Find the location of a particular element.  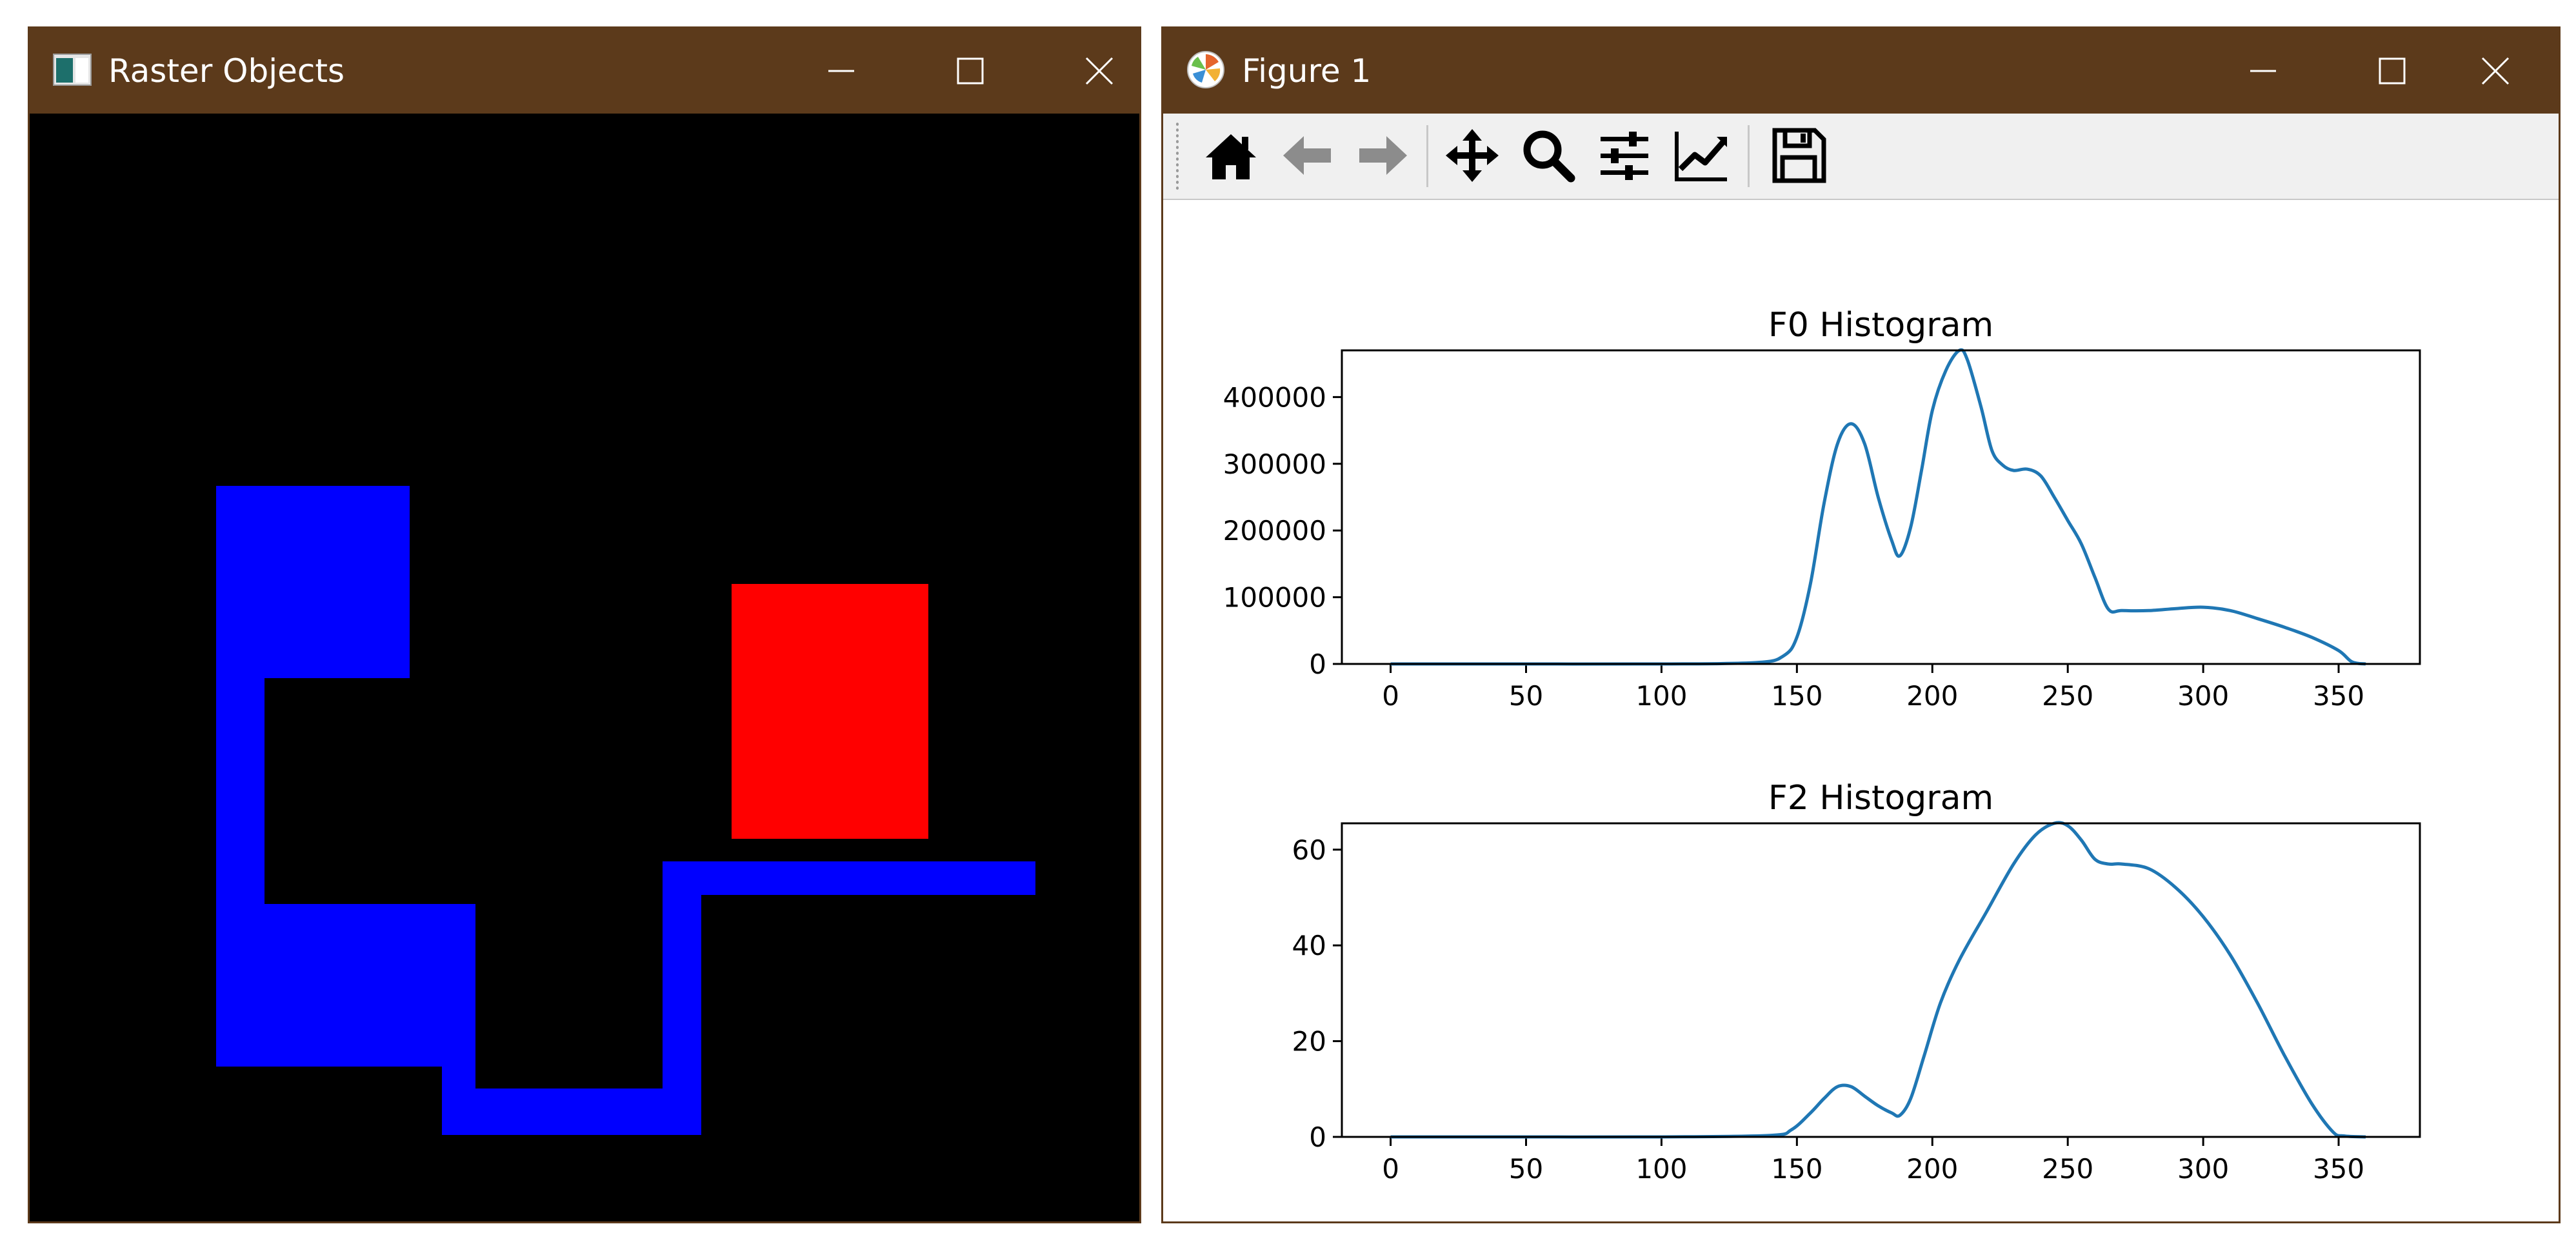

blue-step-shape is located at coordinates (458, 1079).